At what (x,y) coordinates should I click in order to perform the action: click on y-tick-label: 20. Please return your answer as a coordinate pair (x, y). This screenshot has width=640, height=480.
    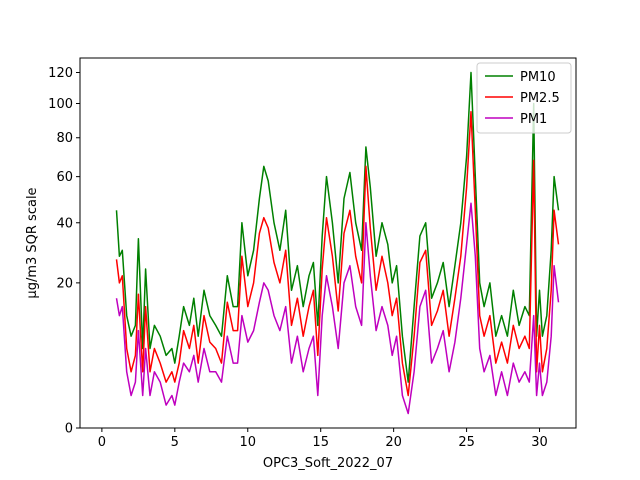
    Looking at the image, I should click on (64, 283).